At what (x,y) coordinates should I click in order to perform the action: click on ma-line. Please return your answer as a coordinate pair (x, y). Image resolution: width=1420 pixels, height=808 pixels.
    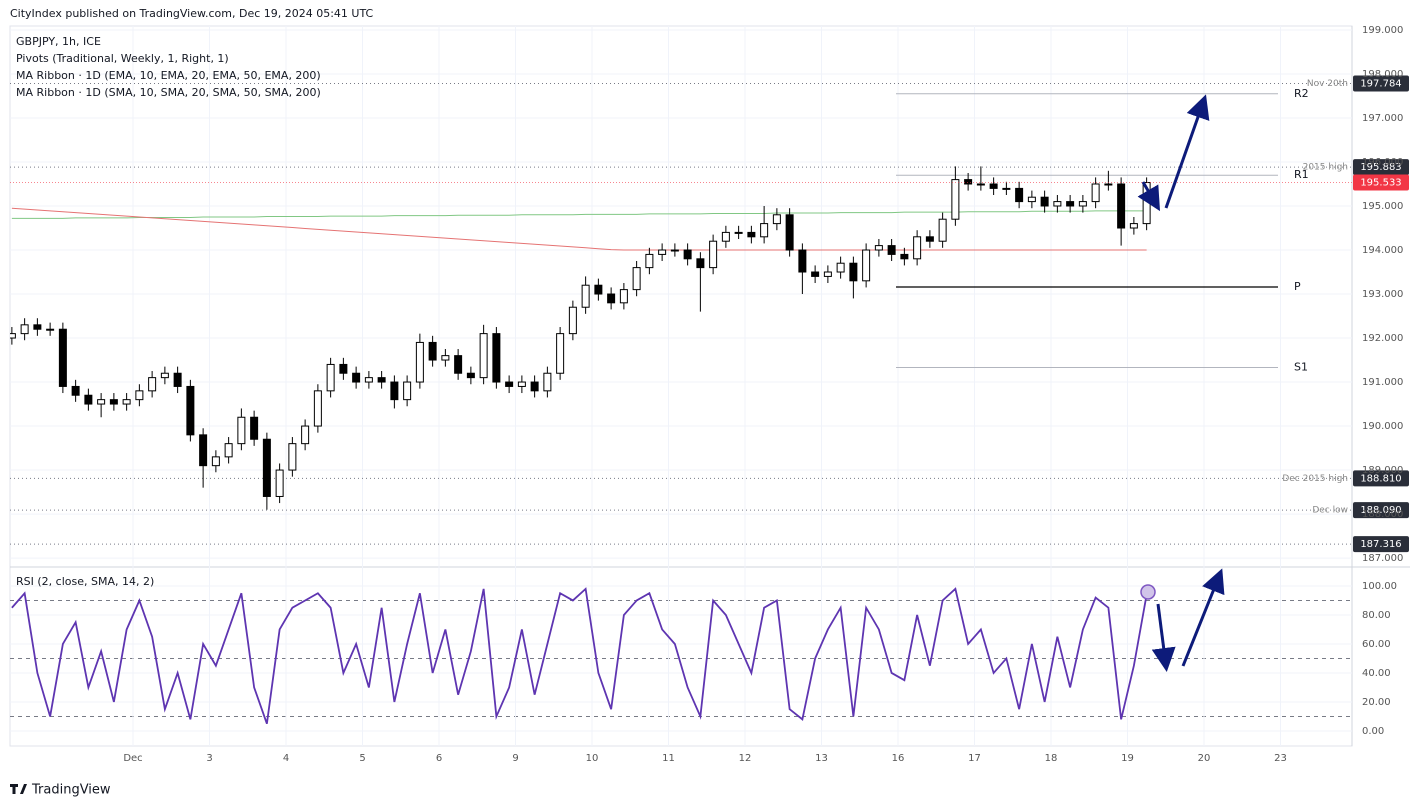
    Looking at the image, I should click on (579, 214).